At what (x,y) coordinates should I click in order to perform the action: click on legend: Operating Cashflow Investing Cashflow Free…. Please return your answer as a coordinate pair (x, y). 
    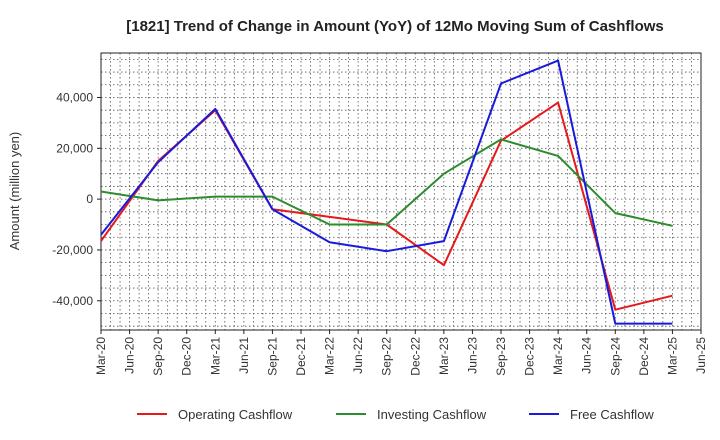
    Looking at the image, I should click on (395, 414).